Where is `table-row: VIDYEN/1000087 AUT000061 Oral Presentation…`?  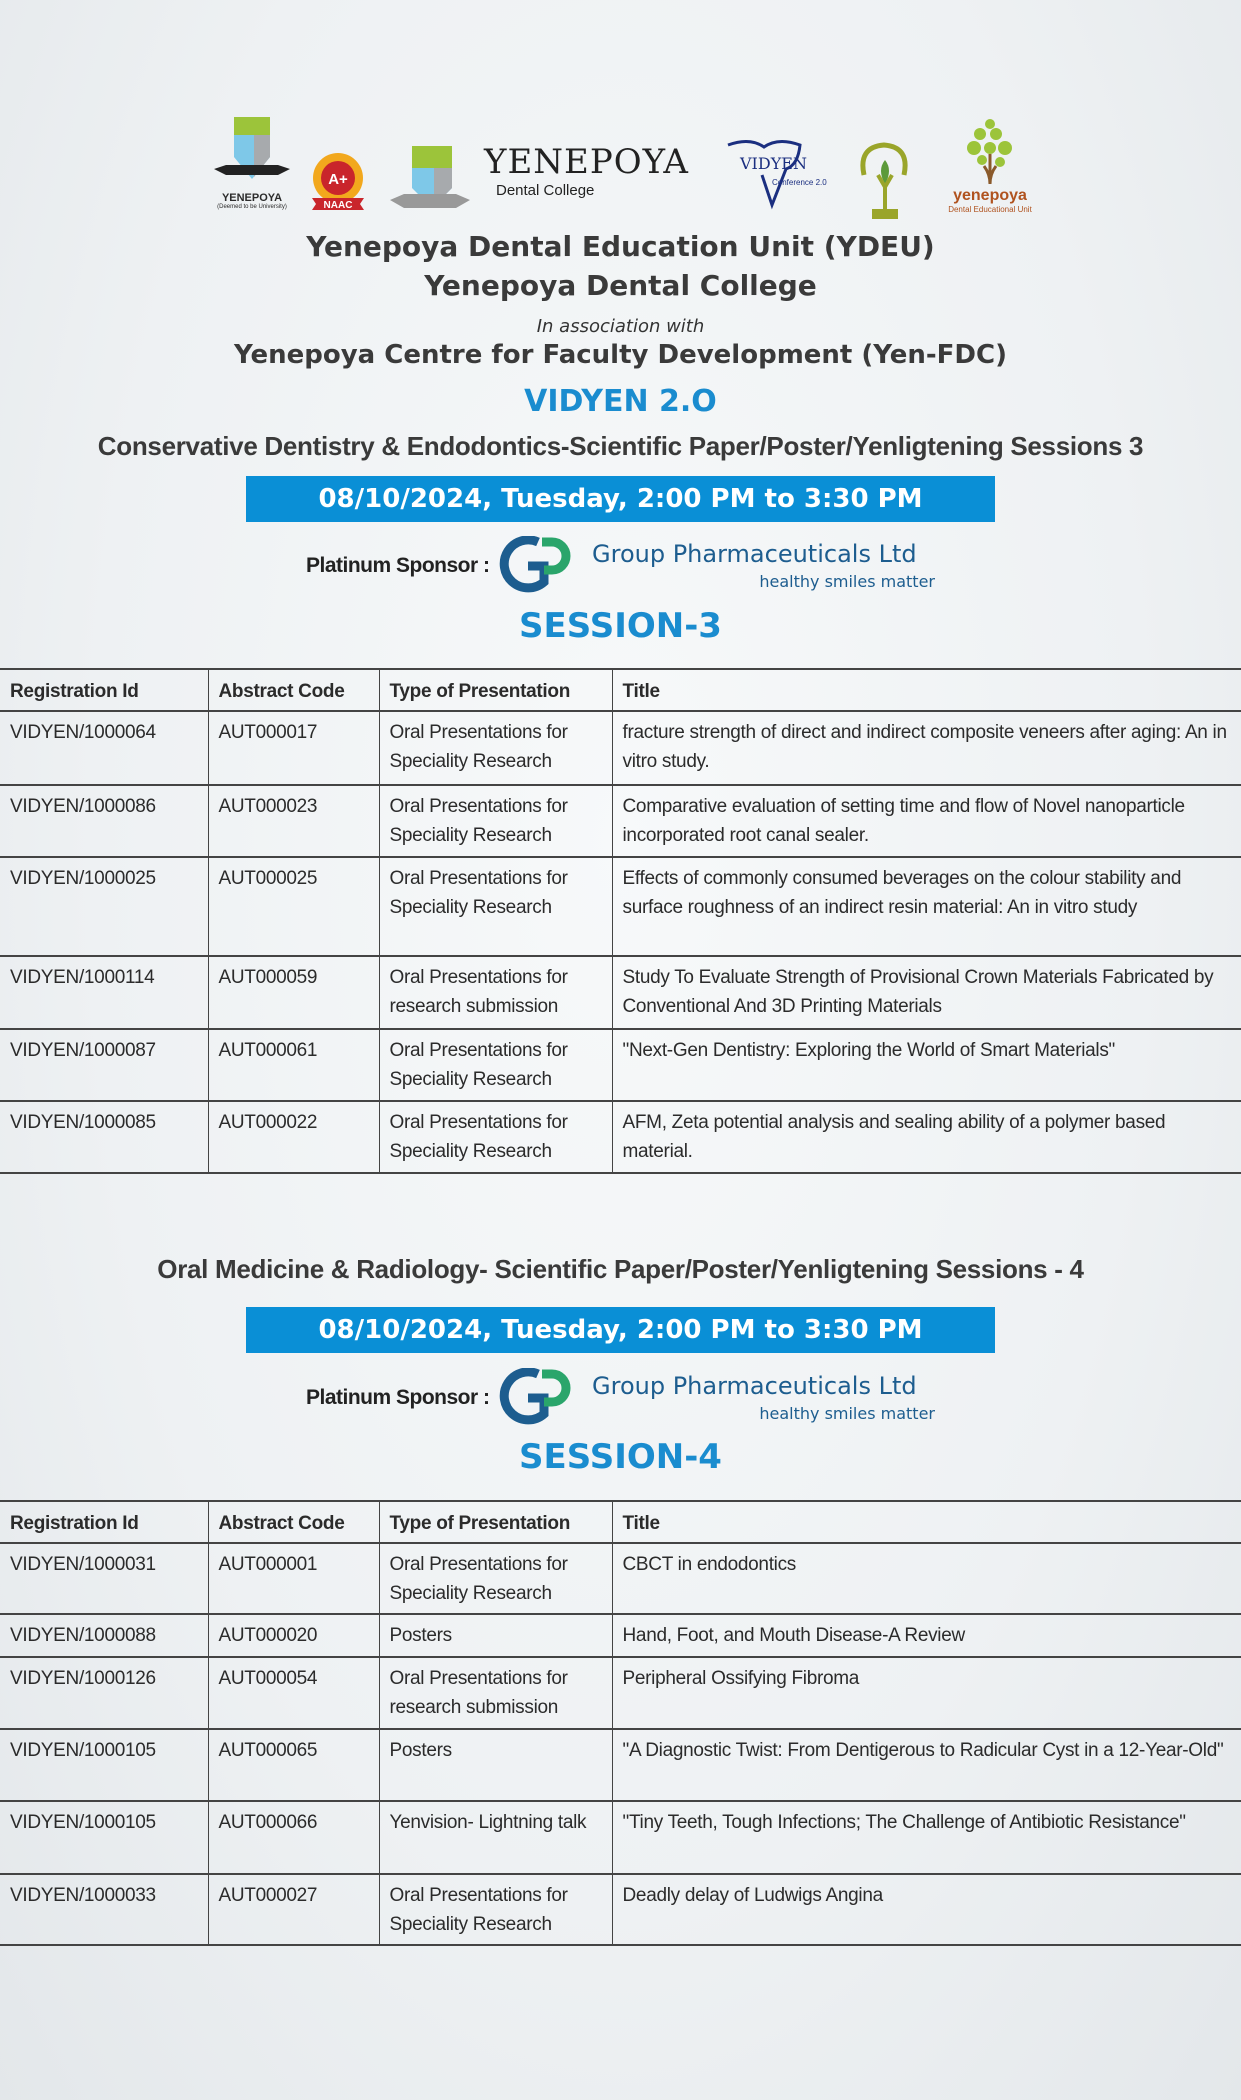
table-row: VIDYEN/1000087 AUT000061 Oral Presentation… is located at coordinates (620, 1065).